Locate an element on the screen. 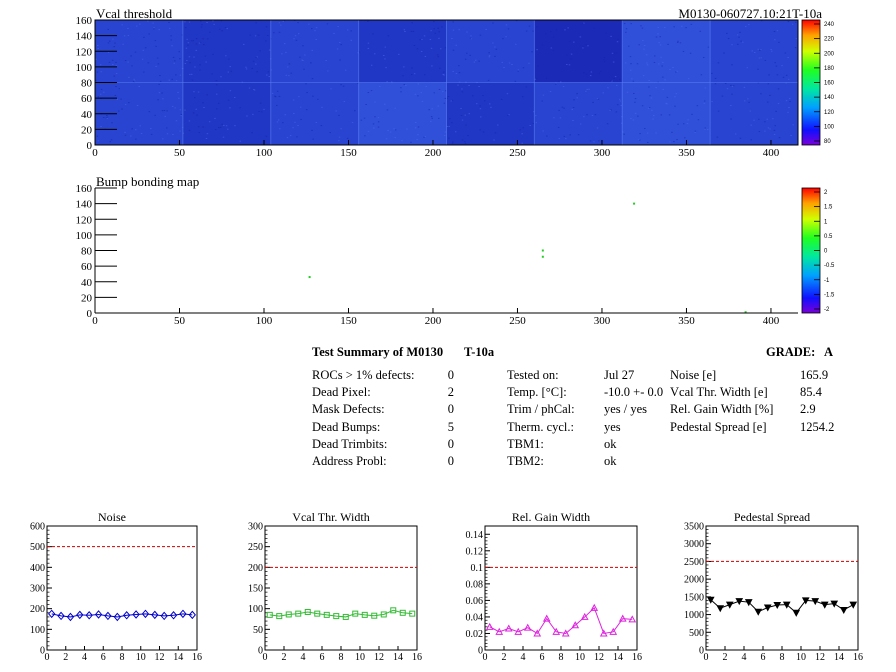 The height and width of the screenshot is (672, 896). vcal-palette-tick-label: 140 is located at coordinates (829, 98).